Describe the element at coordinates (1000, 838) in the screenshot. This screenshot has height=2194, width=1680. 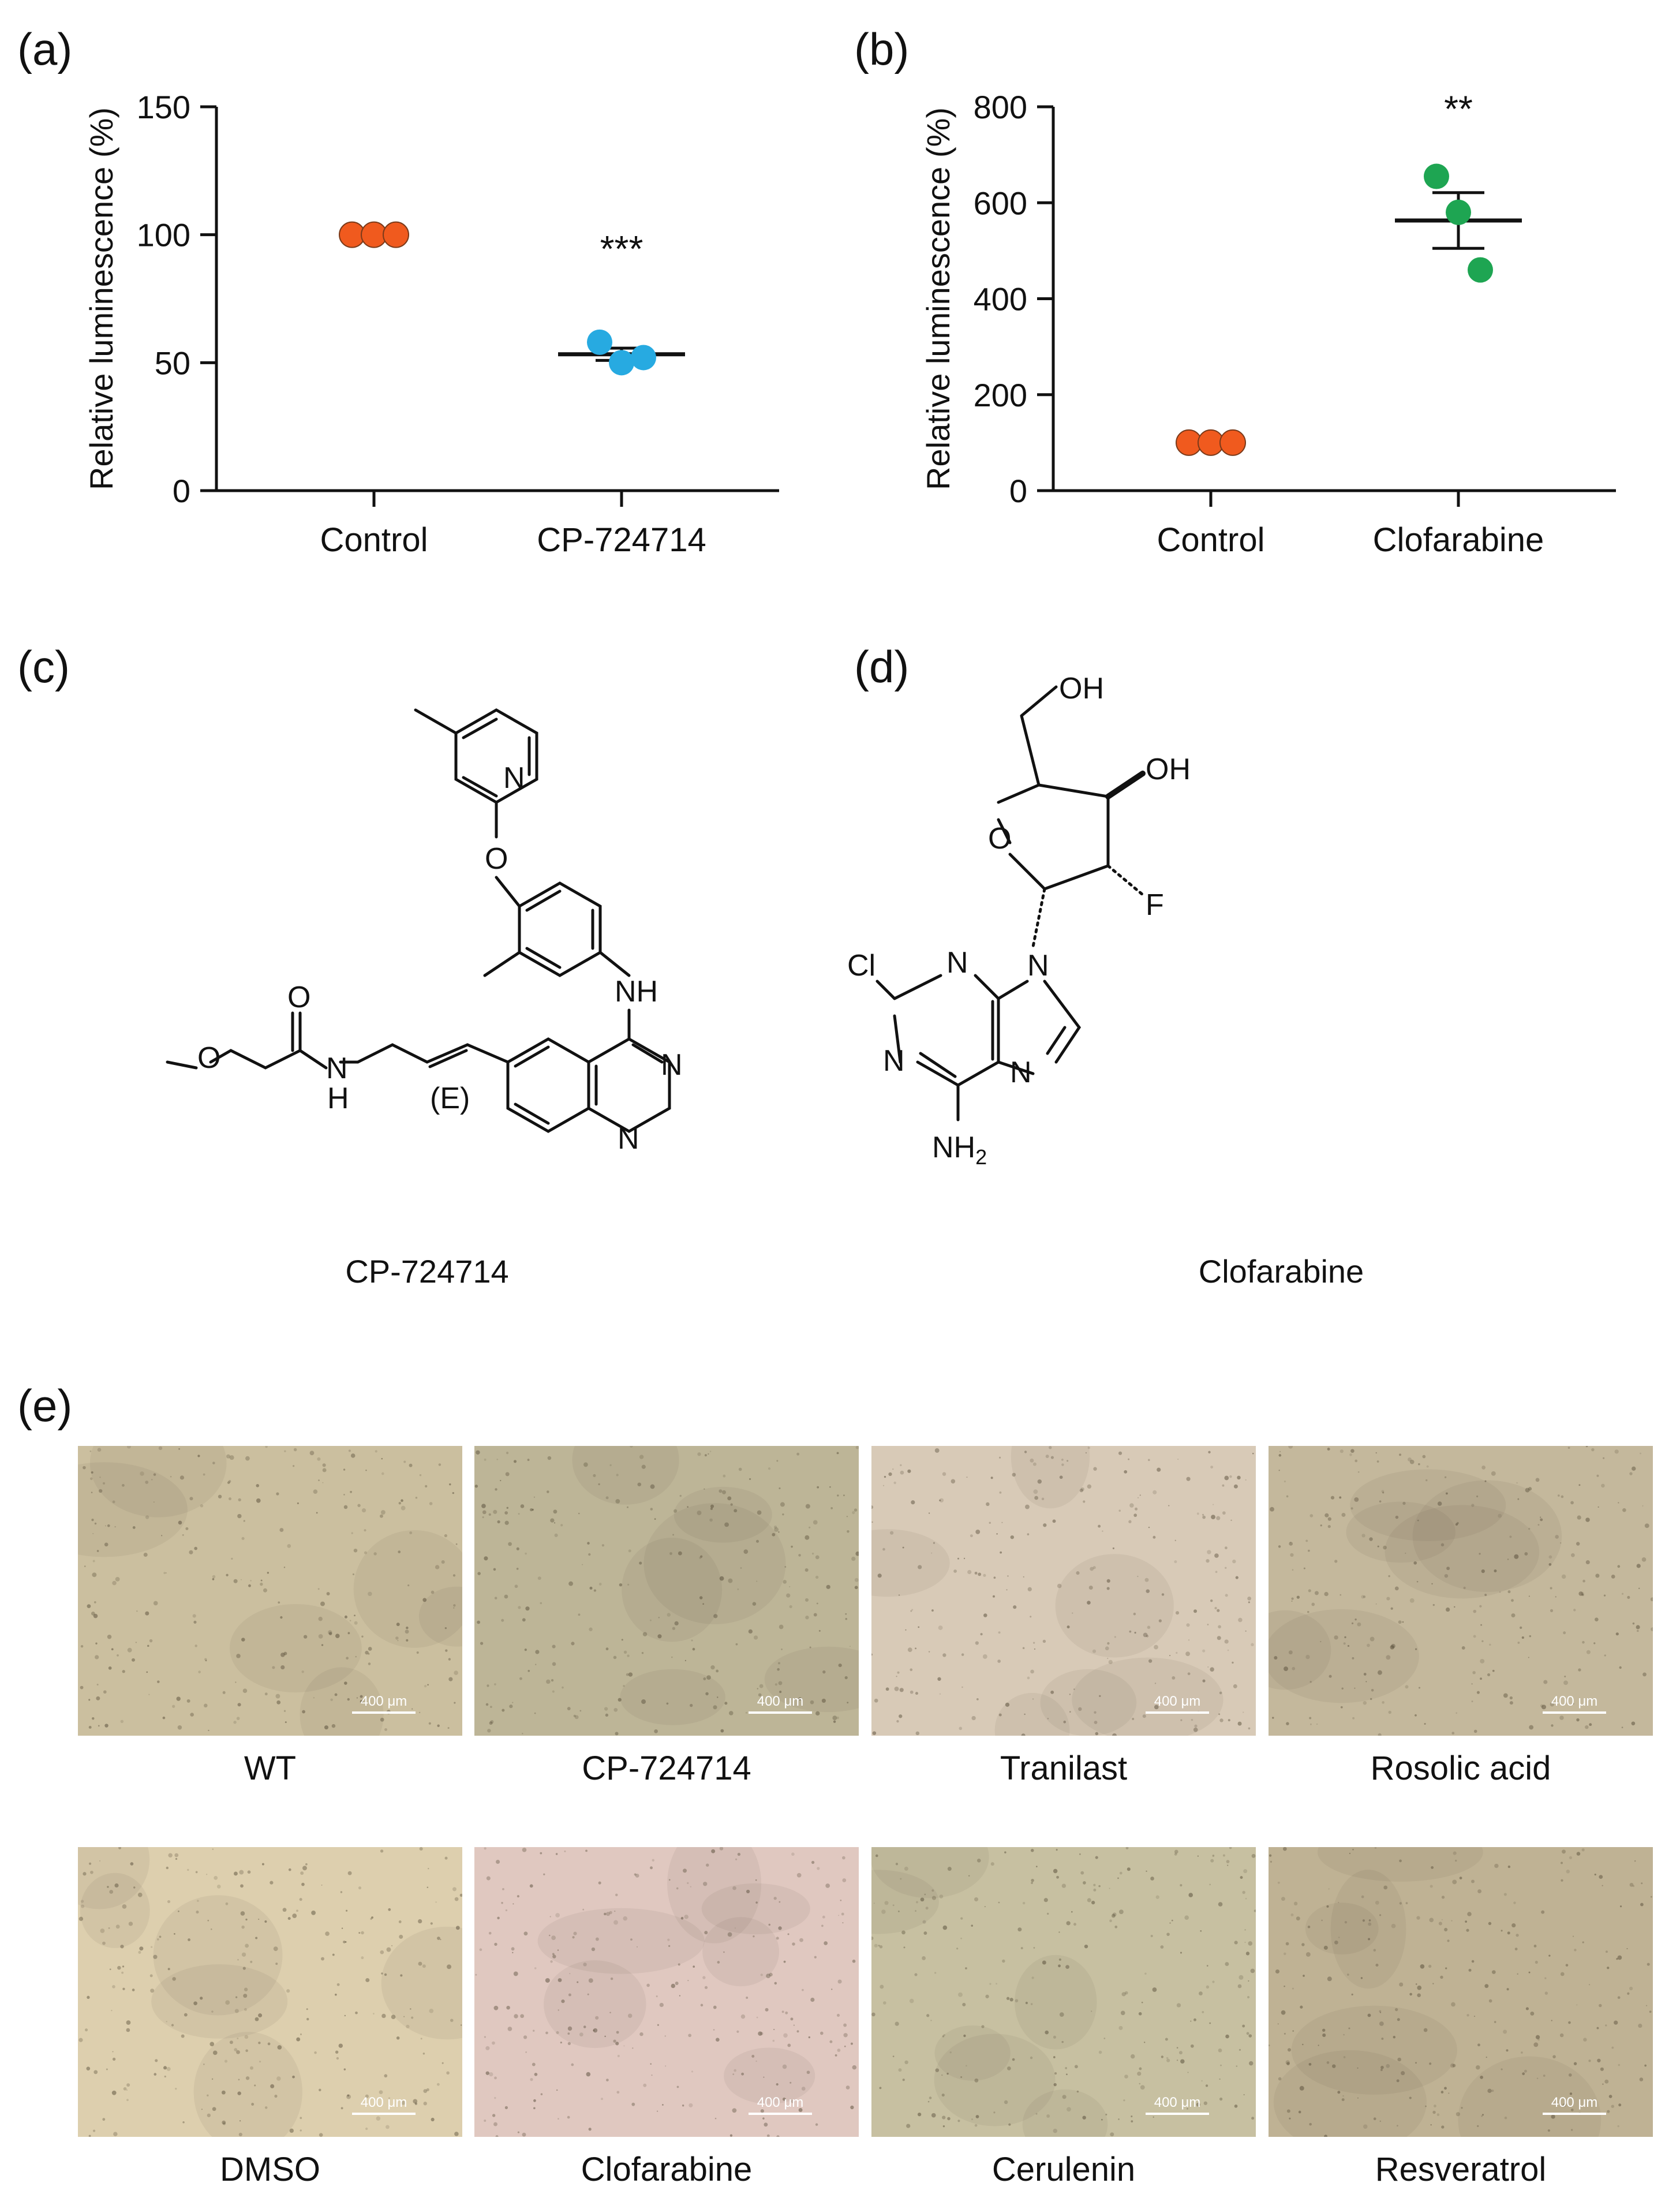
I see `atom-o-ring: O` at that location.